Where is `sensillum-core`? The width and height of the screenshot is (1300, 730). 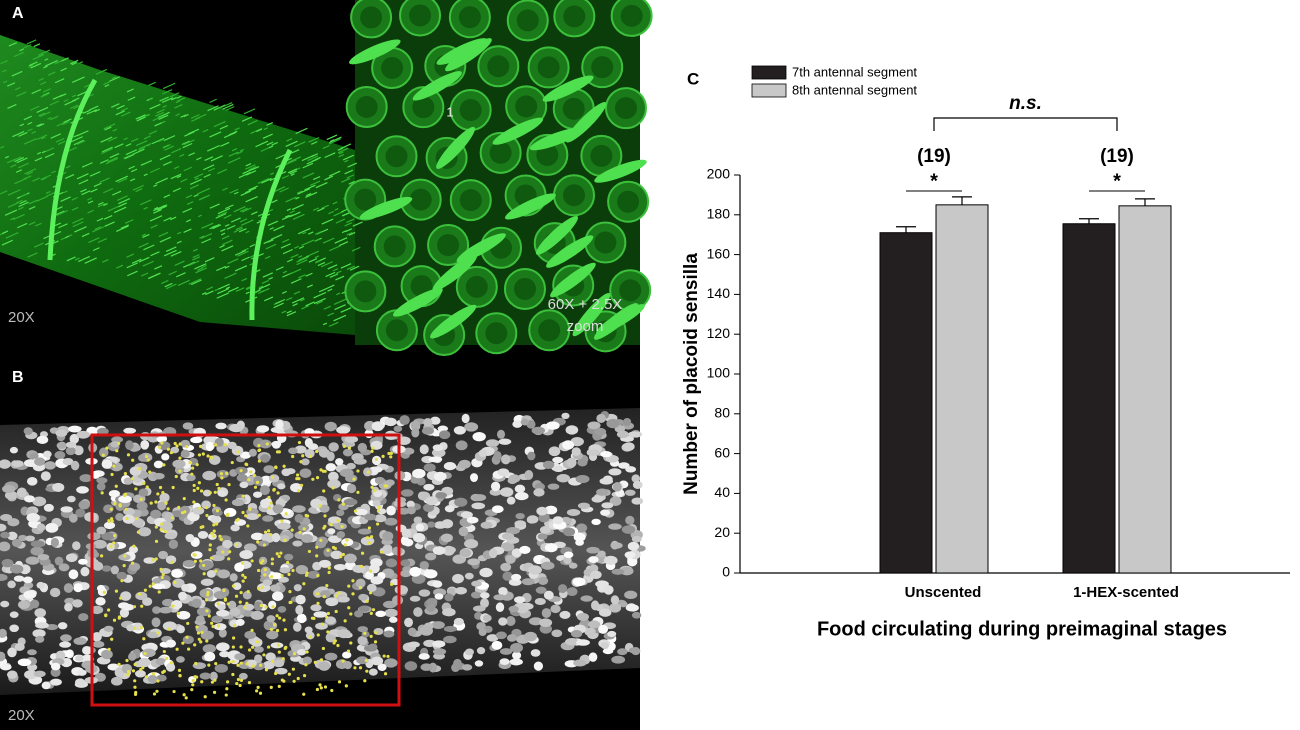
sensillum-core is located at coordinates (549, 330).